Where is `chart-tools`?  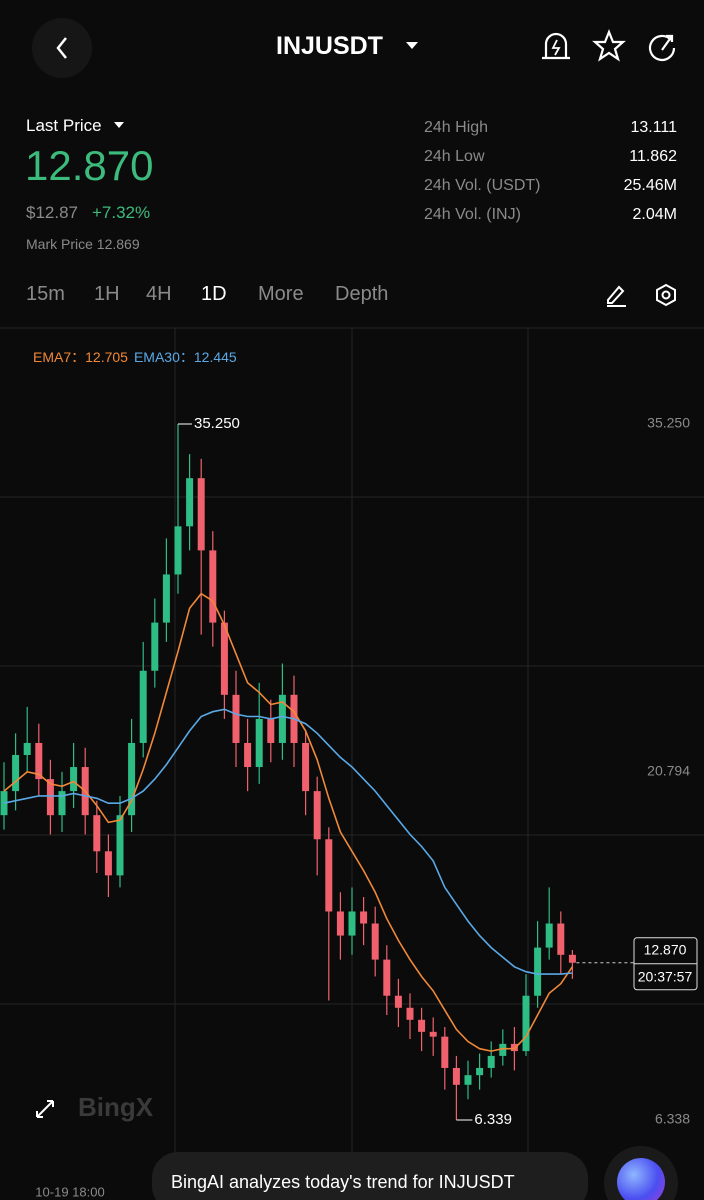 chart-tools is located at coordinates (641, 295).